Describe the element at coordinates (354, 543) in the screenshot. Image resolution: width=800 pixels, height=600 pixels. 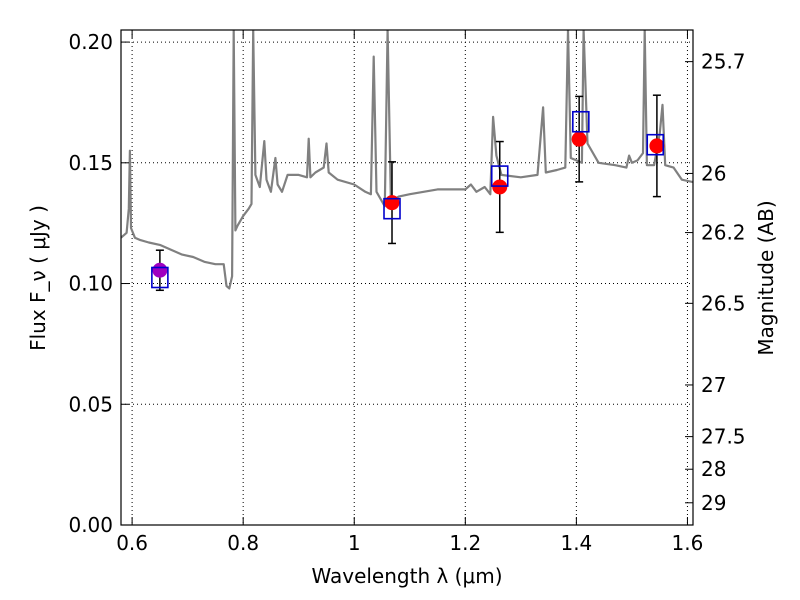
I see `x-tick-label: 1` at that location.